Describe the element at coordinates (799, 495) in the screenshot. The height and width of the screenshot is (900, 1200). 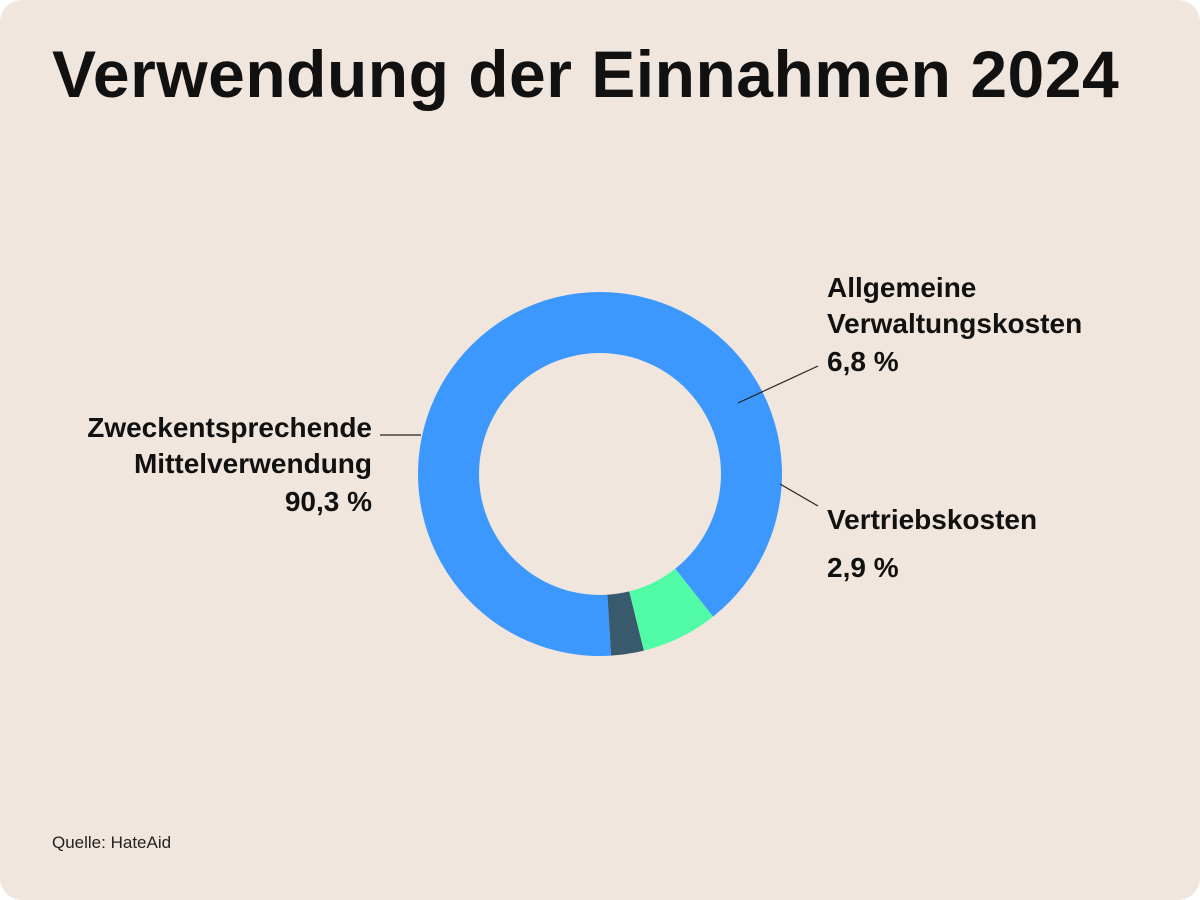
I see `leader-line-vertrieb` at that location.